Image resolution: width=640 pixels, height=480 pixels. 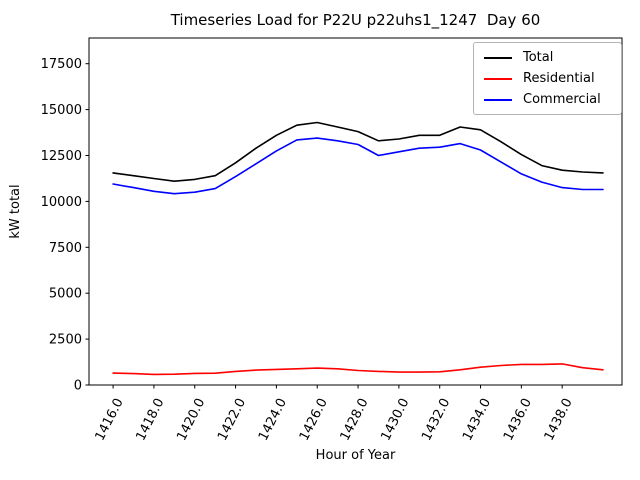 What do you see at coordinates (559, 419) in the screenshot?
I see `x-tick-label: 1438.0` at bounding box center [559, 419].